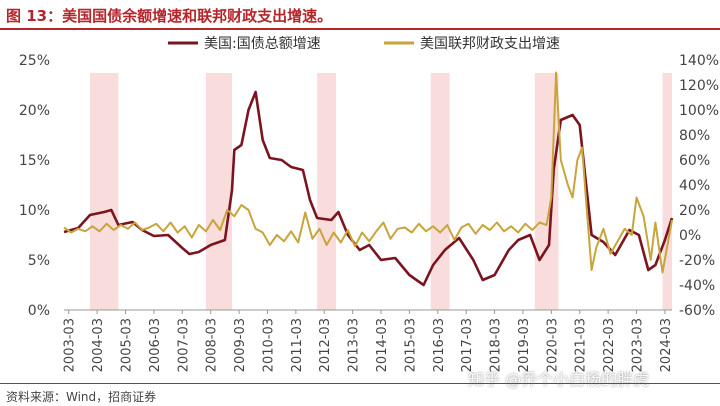 The height and width of the screenshot is (406, 720). What do you see at coordinates (70, 345) in the screenshot?
I see `x-tick-label: 2003-03` at bounding box center [70, 345].